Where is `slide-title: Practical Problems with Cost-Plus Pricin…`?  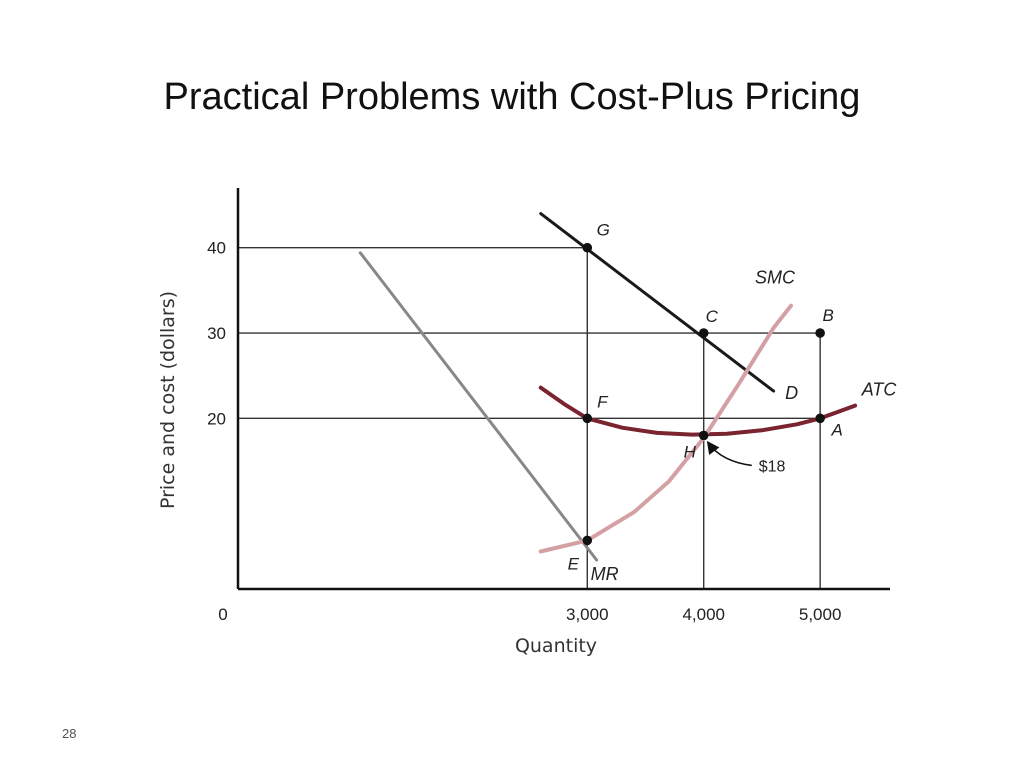 slide-title: Practical Problems with Cost-Plus Pricin… is located at coordinates (512, 97).